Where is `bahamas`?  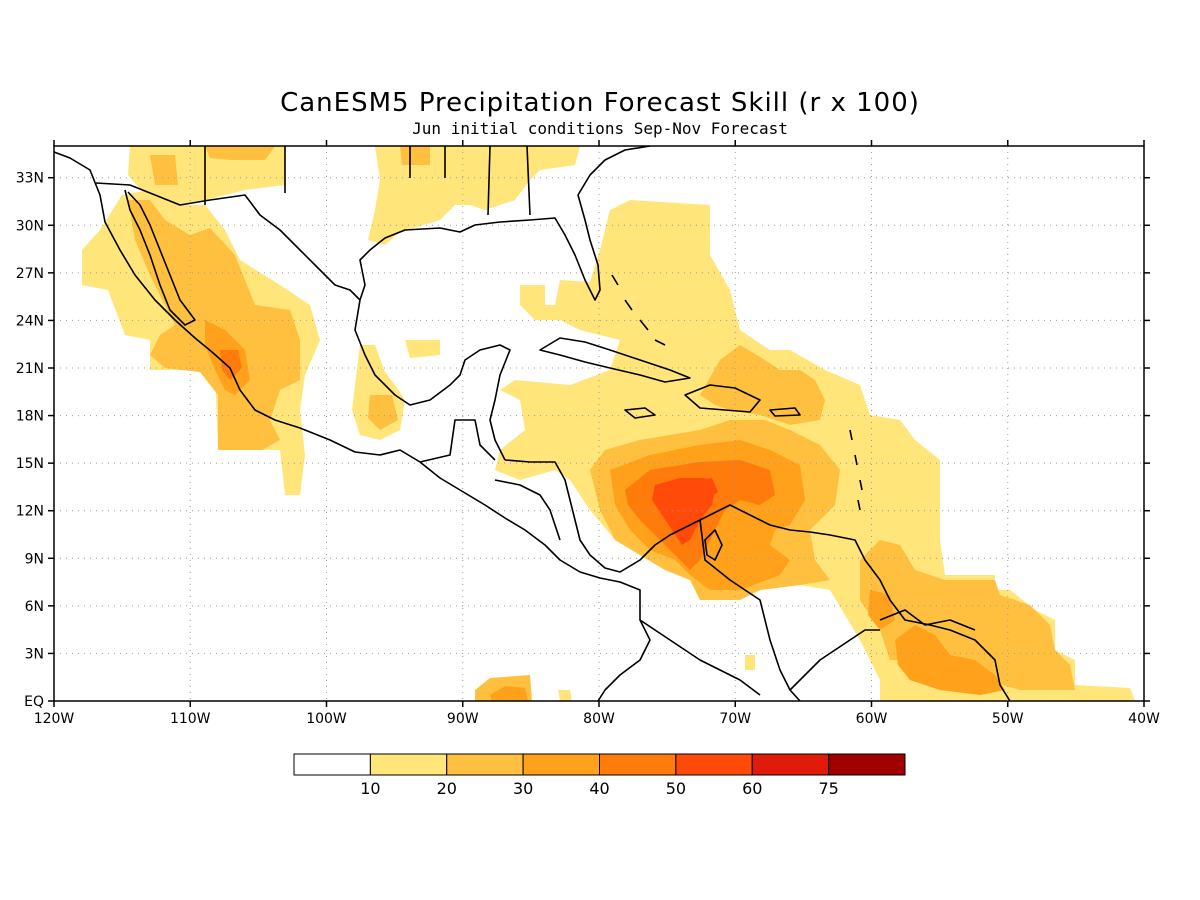 bahamas is located at coordinates (638, 310).